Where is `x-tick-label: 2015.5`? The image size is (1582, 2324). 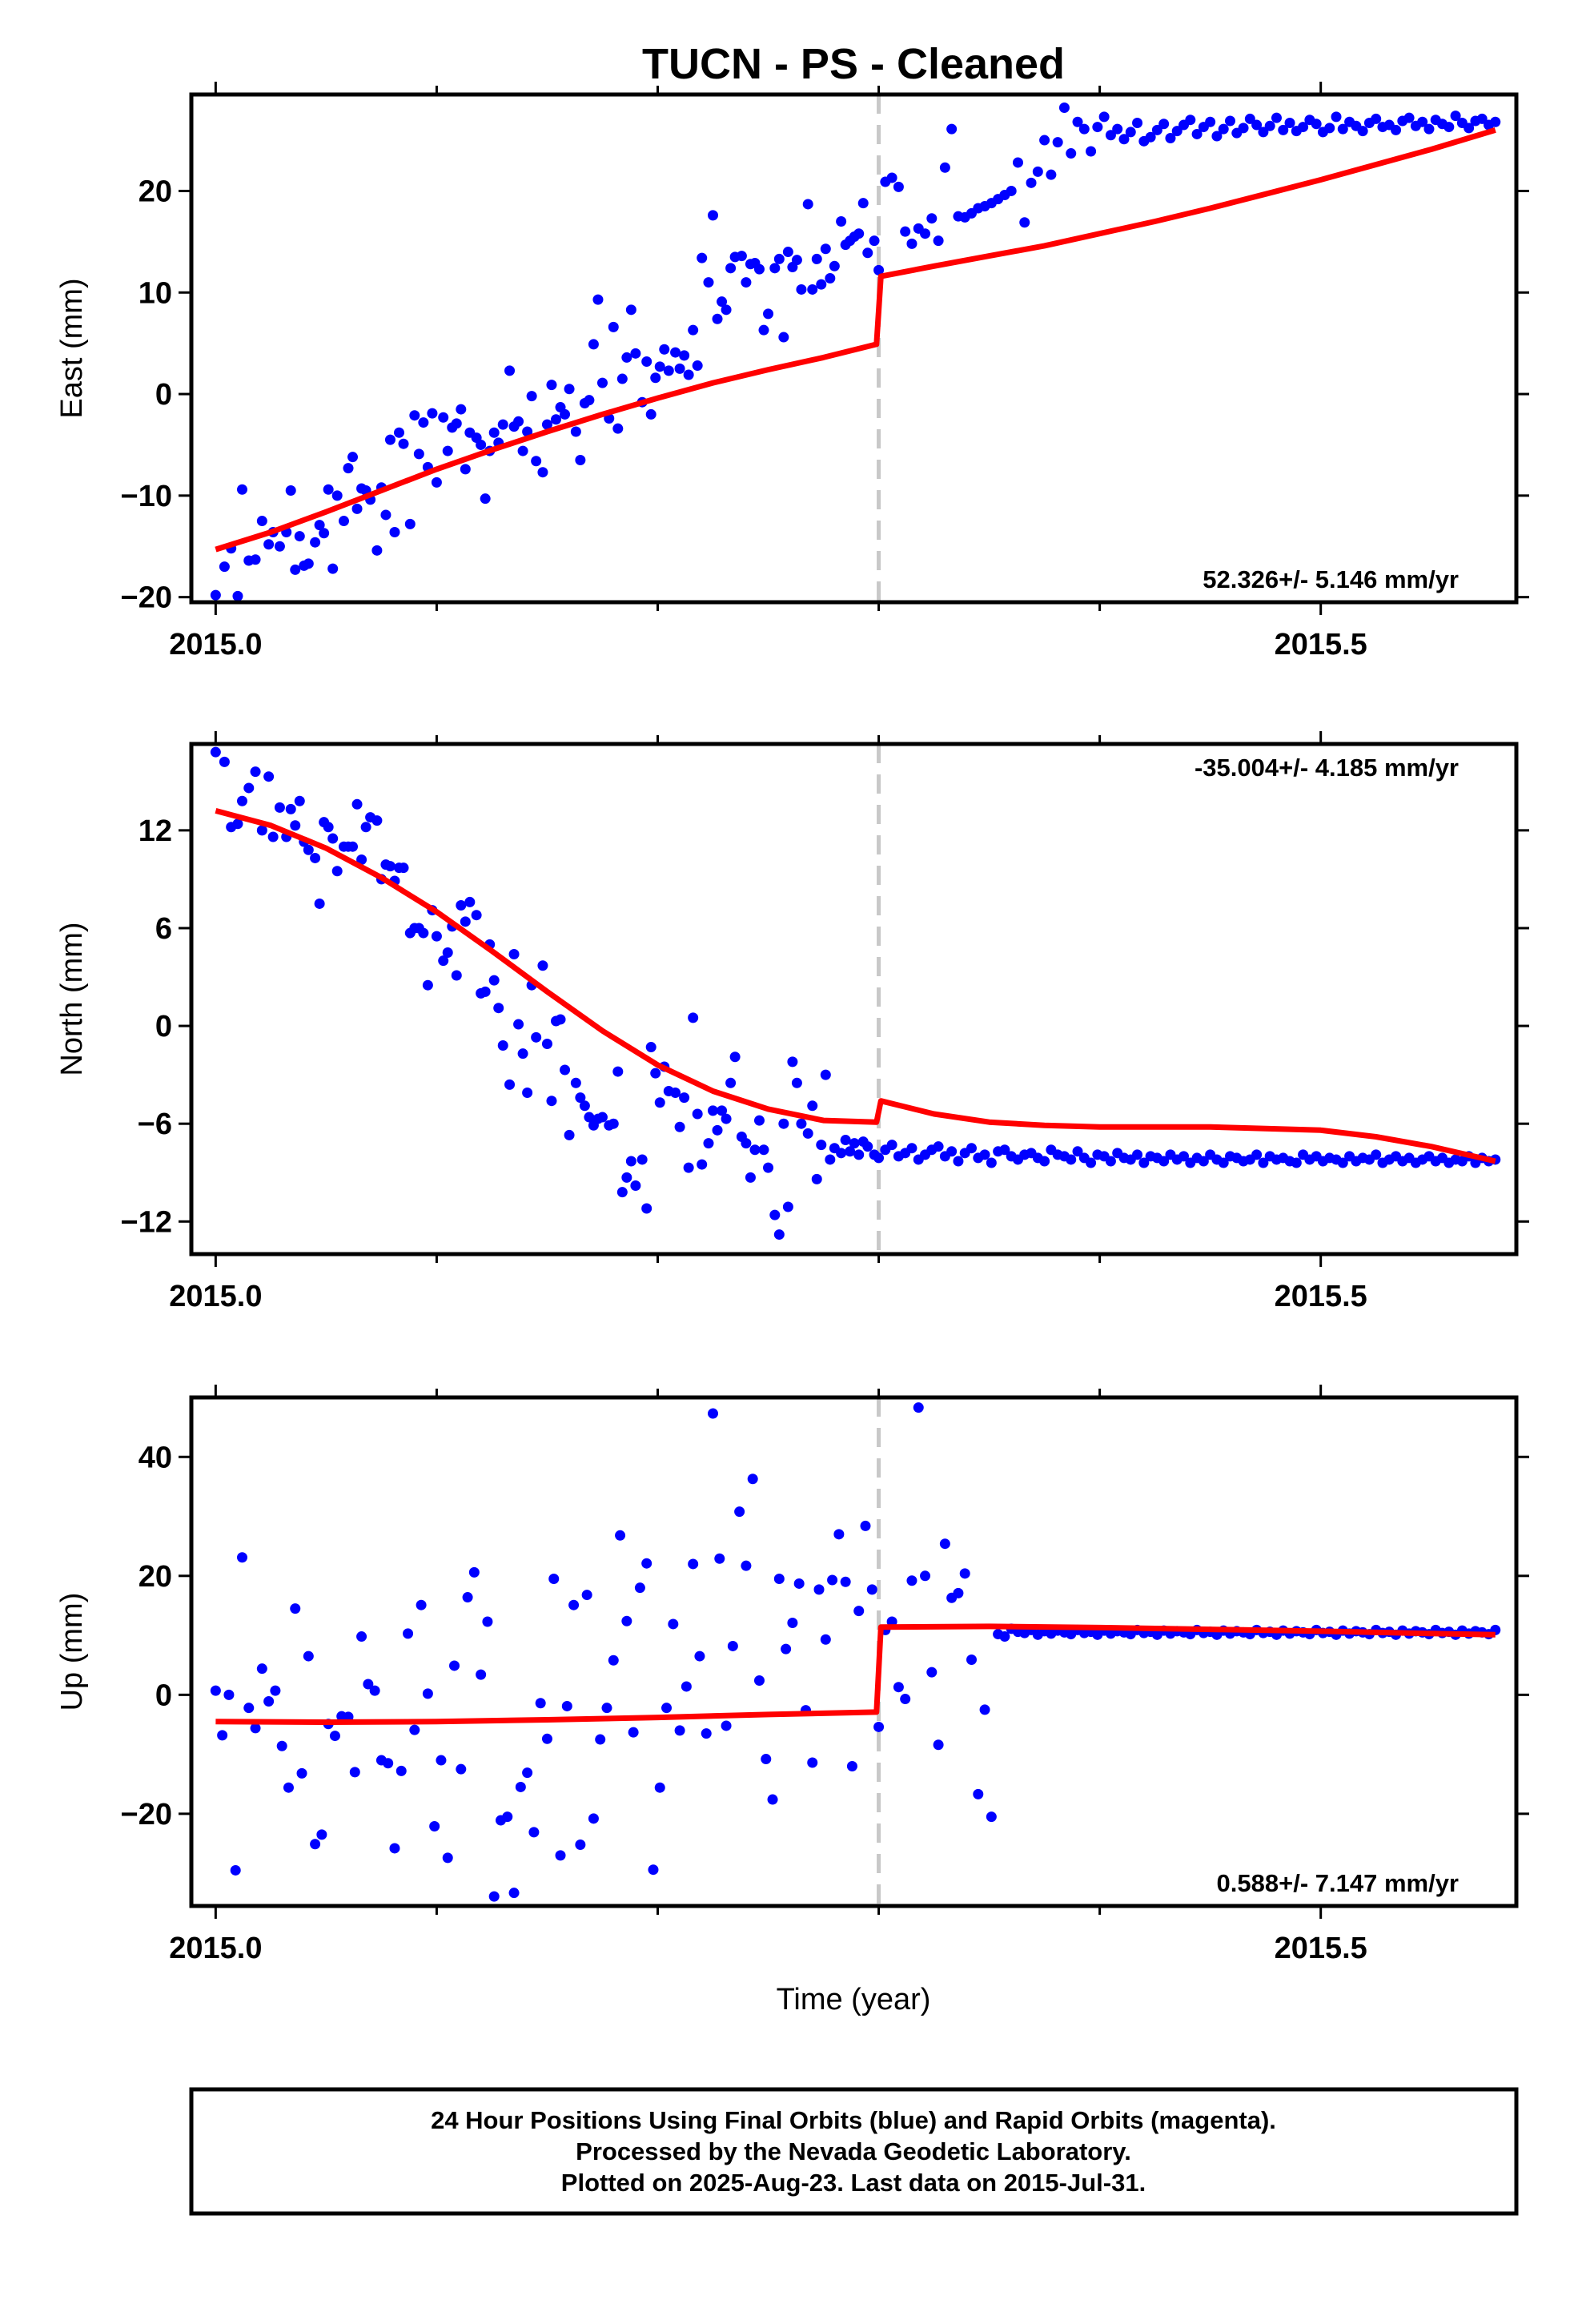 x-tick-label: 2015.5 is located at coordinates (1321, 1296).